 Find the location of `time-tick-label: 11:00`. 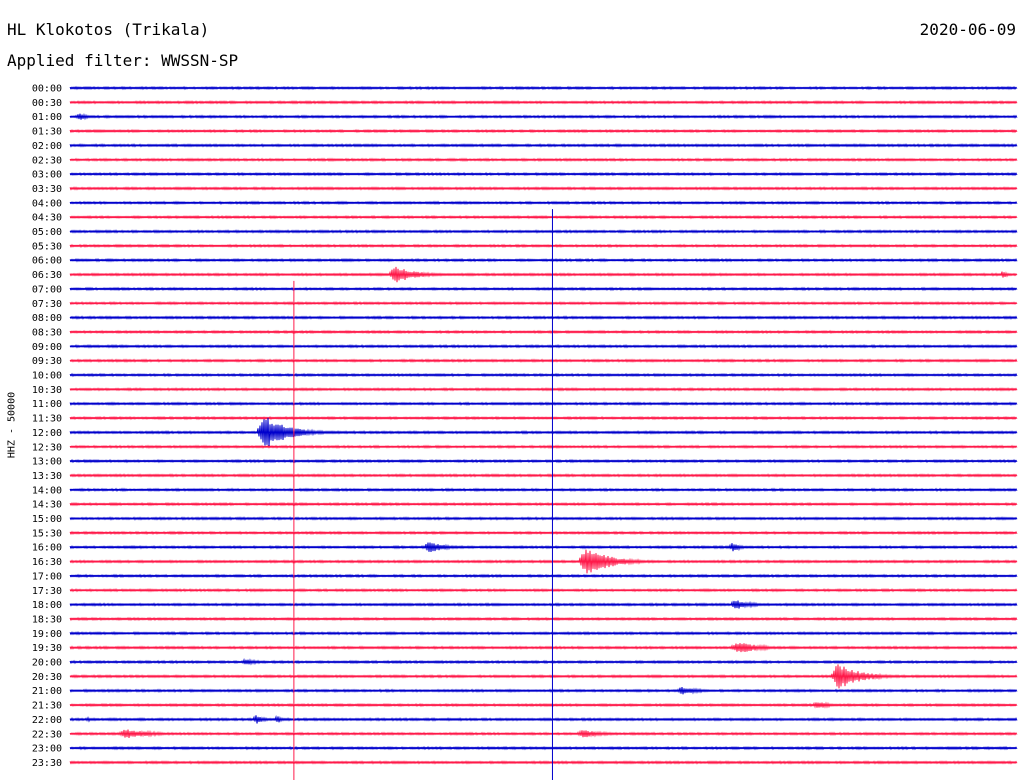

time-tick-label: 11:00 is located at coordinates (47, 404).